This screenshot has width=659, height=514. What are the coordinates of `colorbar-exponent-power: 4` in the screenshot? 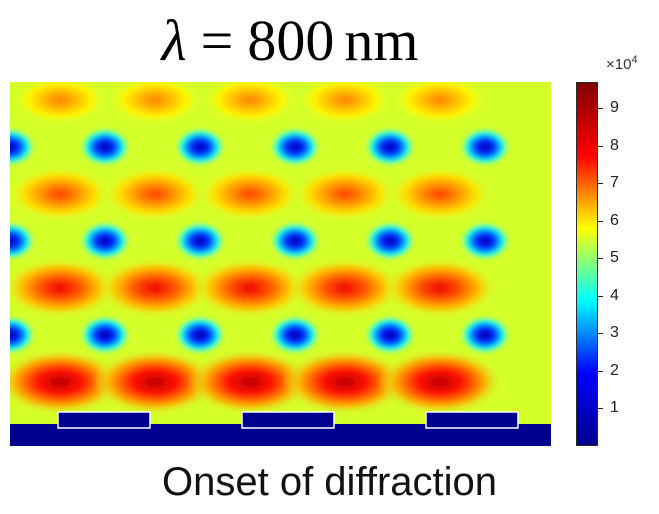 It's located at (634, 60).